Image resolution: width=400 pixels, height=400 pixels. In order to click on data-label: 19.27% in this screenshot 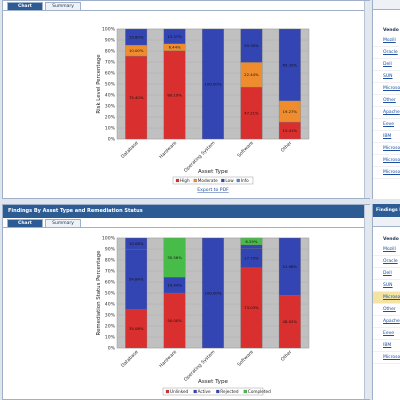, I will do `click(290, 111)`.